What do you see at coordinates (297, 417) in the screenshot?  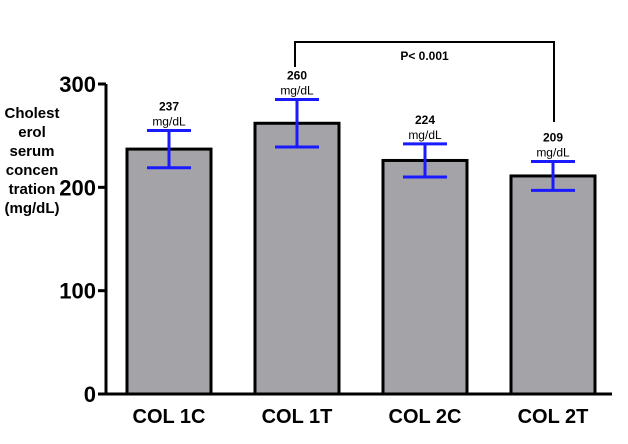 I see `x-tick-label: COL 1T` at bounding box center [297, 417].